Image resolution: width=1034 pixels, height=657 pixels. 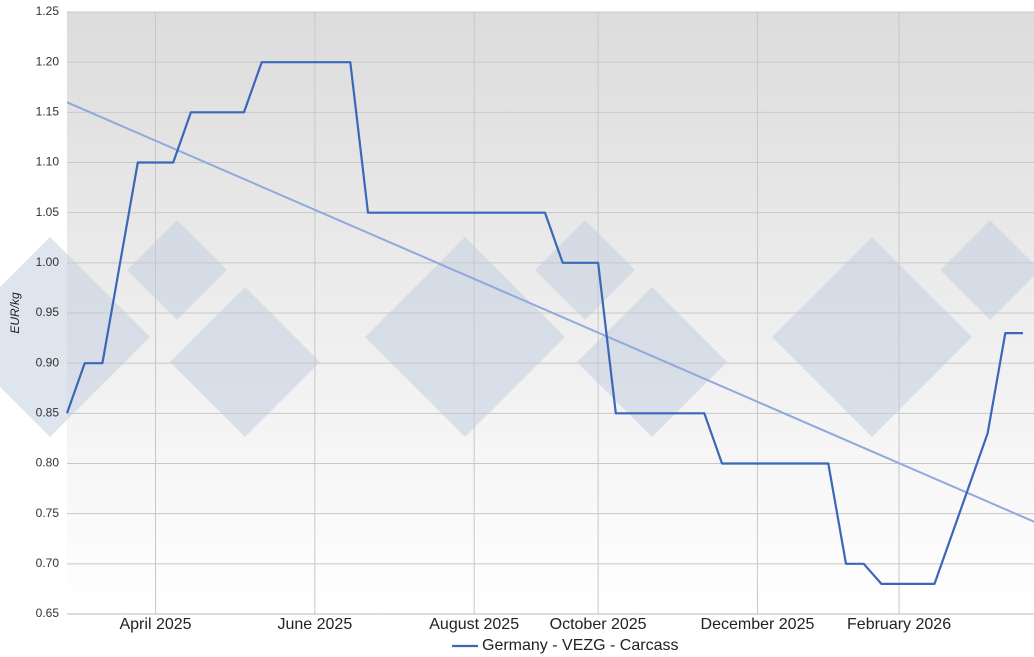 What do you see at coordinates (48, 362) in the screenshot?
I see `y-tick-label: 0.90` at bounding box center [48, 362].